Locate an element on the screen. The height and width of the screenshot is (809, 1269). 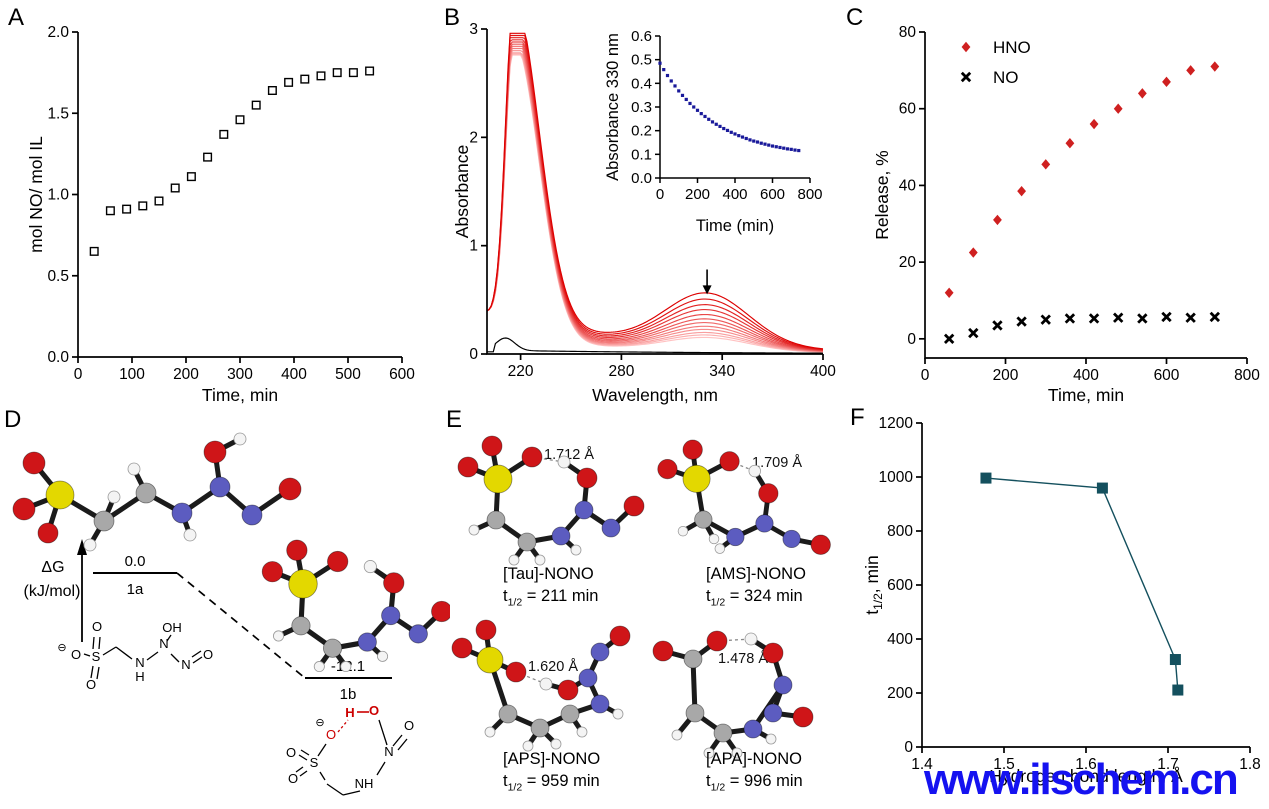
y-tick-label: 0 is located at coordinates (911, 339).